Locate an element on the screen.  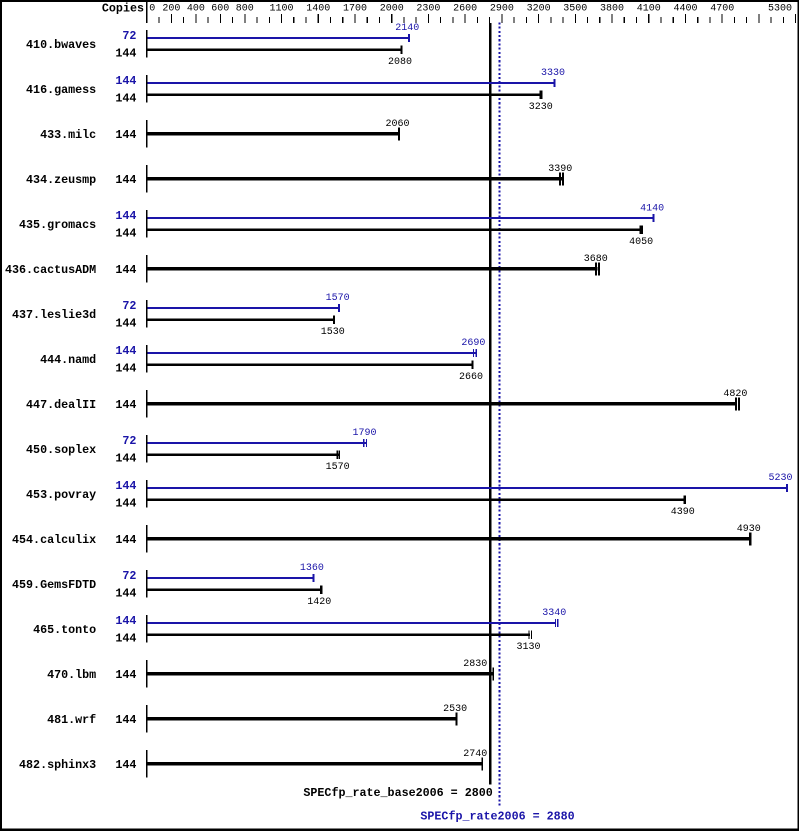
svg-text: 2900 is located at coordinates (502, 9).